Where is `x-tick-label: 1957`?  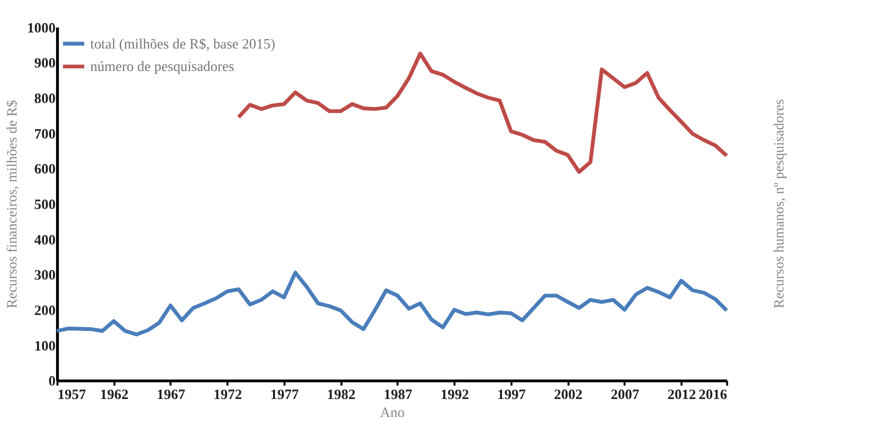 x-tick-label: 1957 is located at coordinates (71, 394).